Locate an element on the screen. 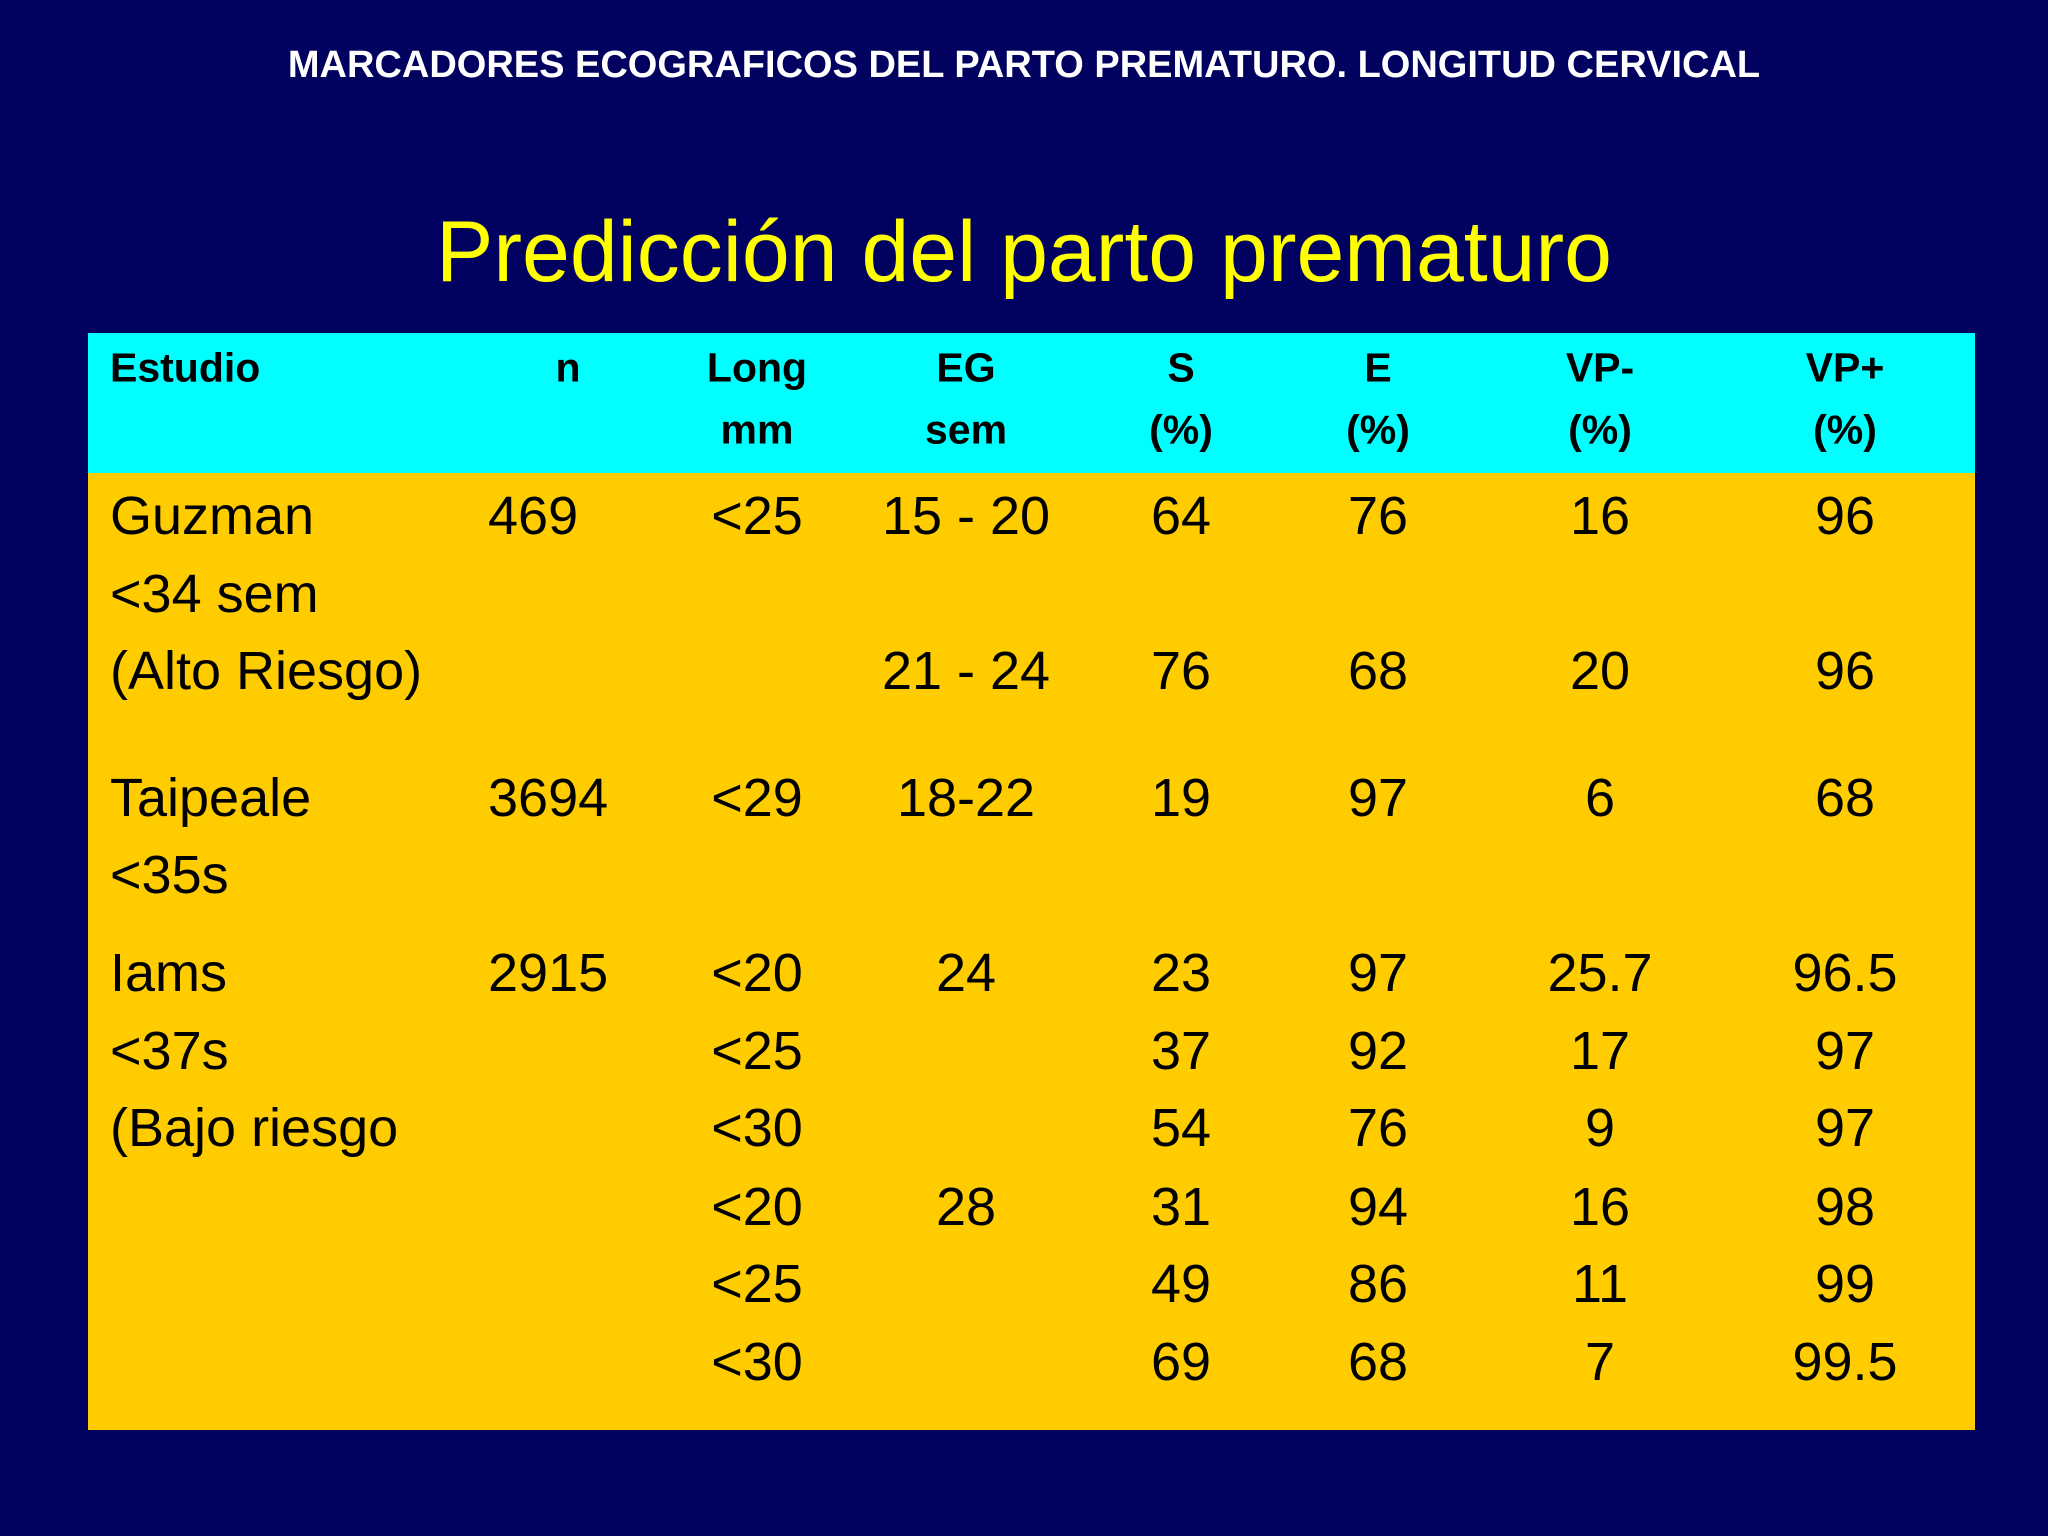 The width and height of the screenshot is (2048, 1536). column-header: Estudio is located at coordinates (185, 367).